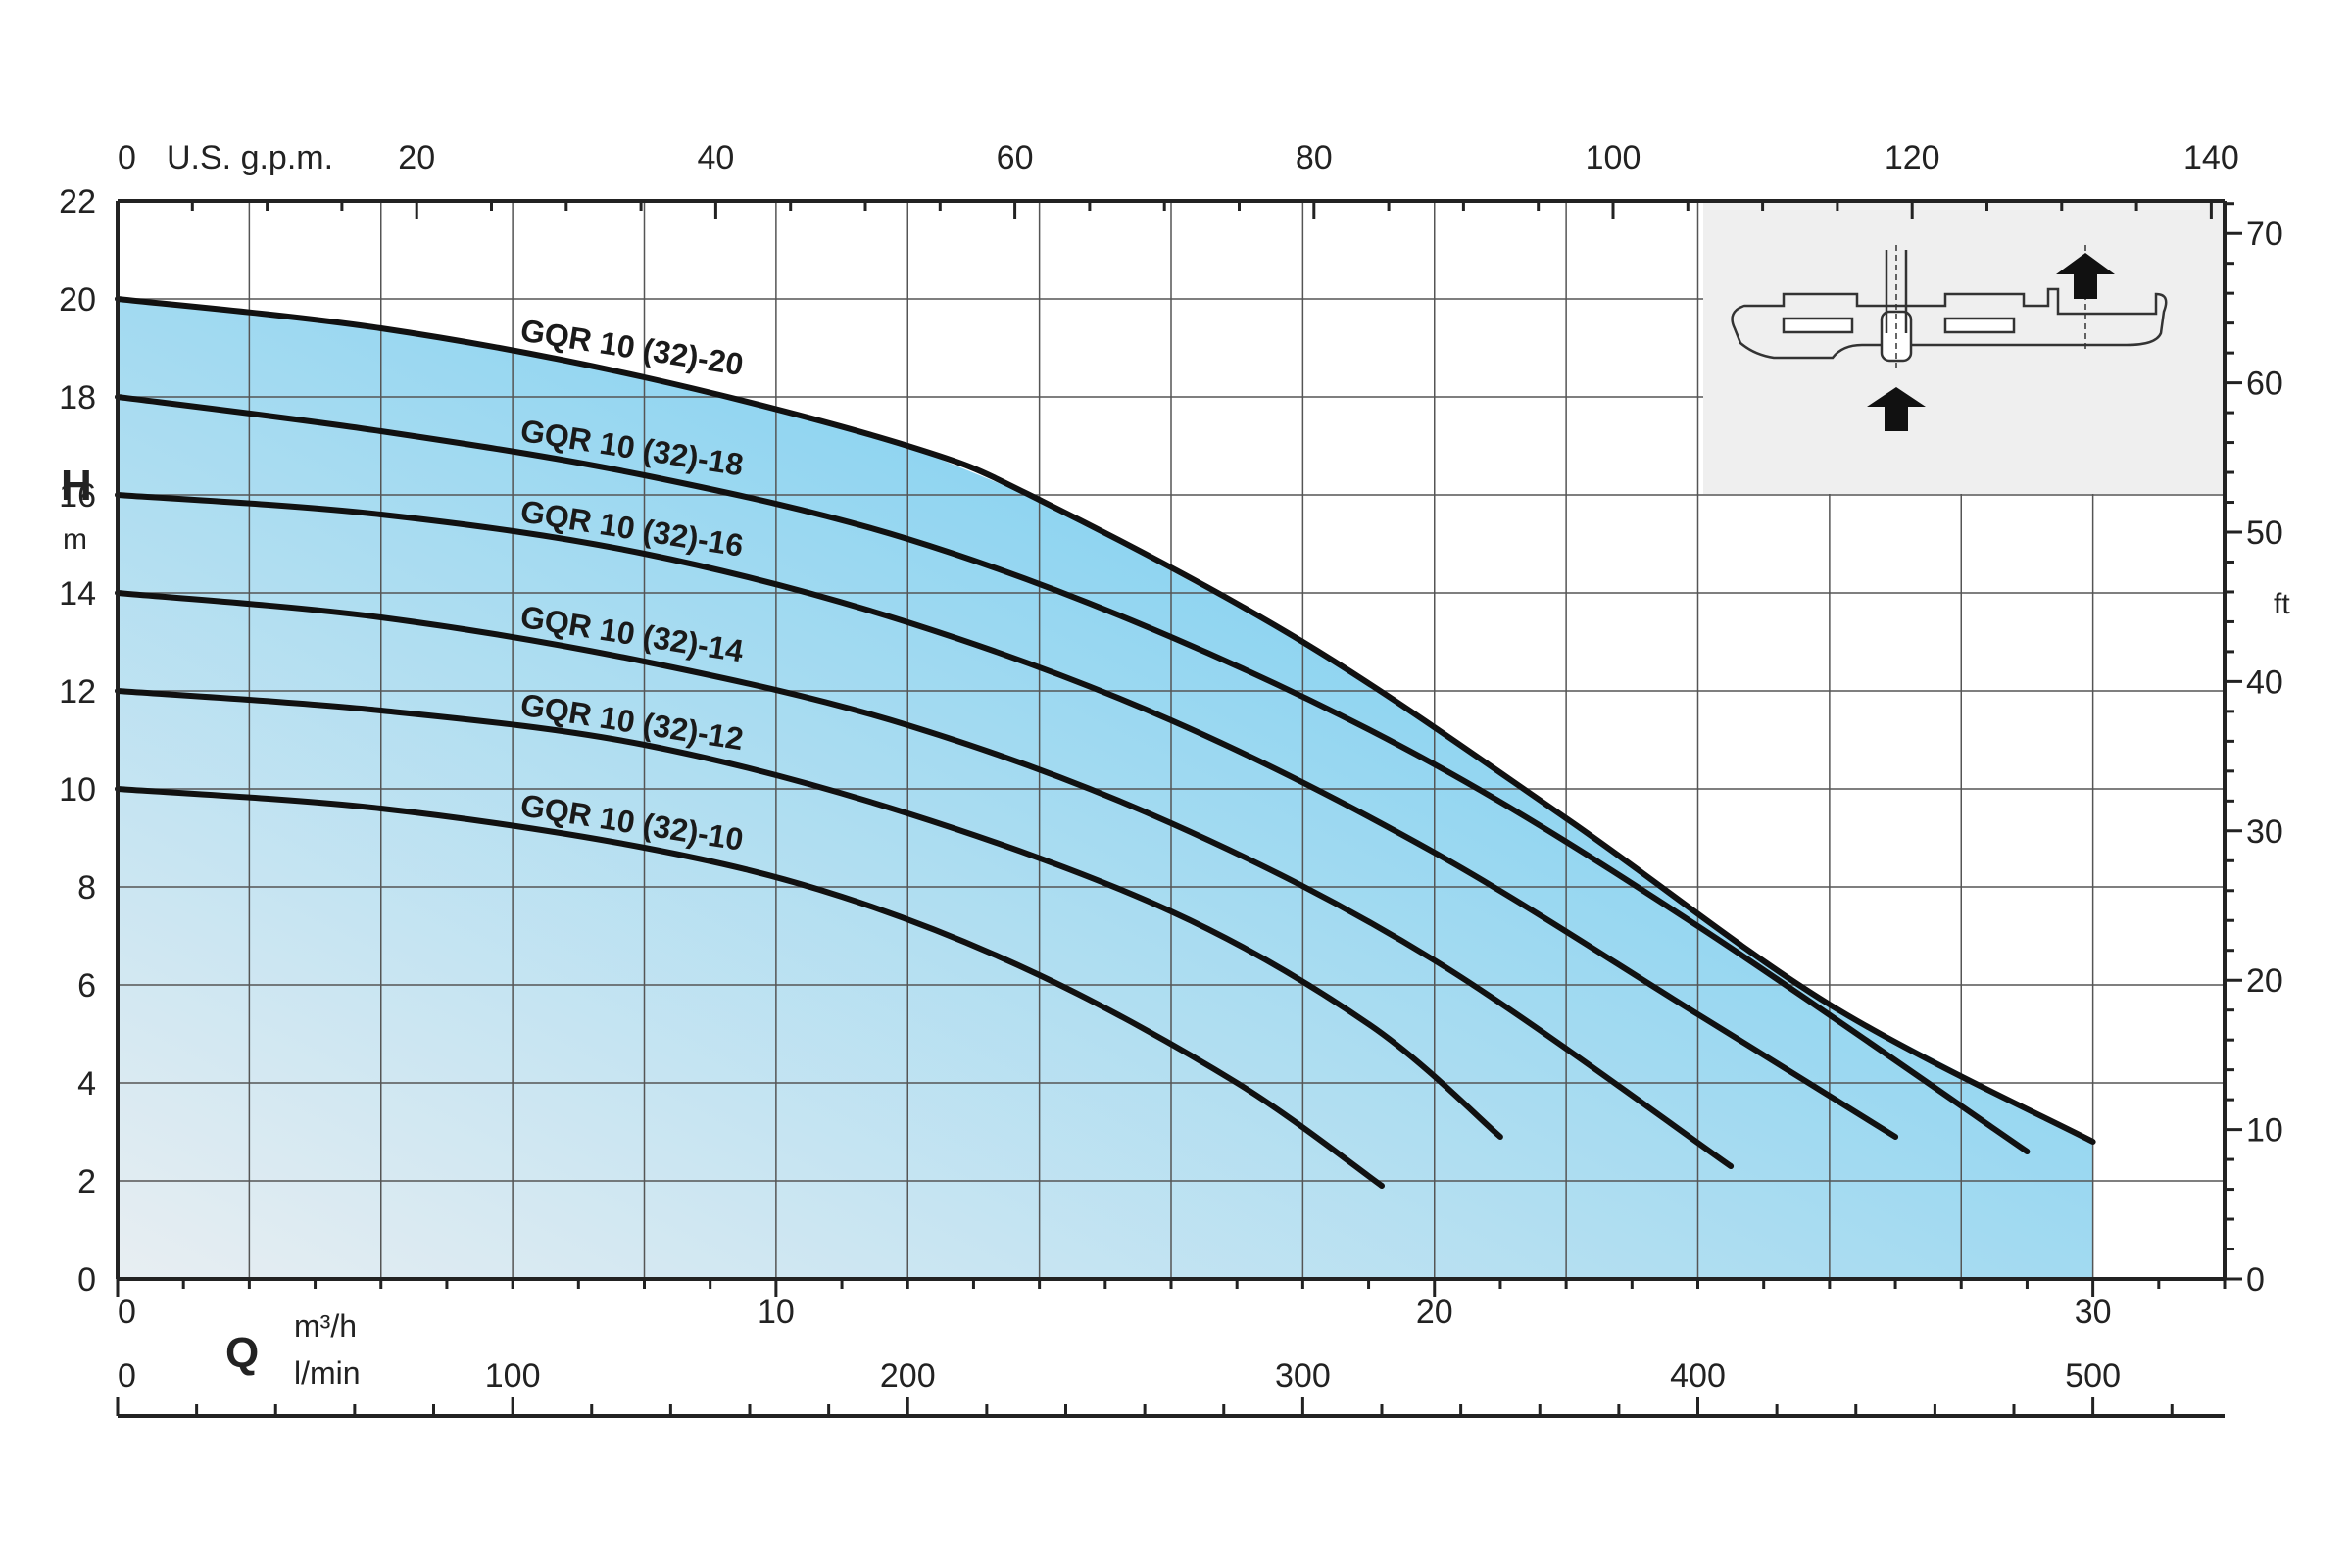 The width and height of the screenshot is (2352, 1568). What do you see at coordinates (908, 1376) in the screenshot?
I see `x-tick-label-lmin: 200` at bounding box center [908, 1376].